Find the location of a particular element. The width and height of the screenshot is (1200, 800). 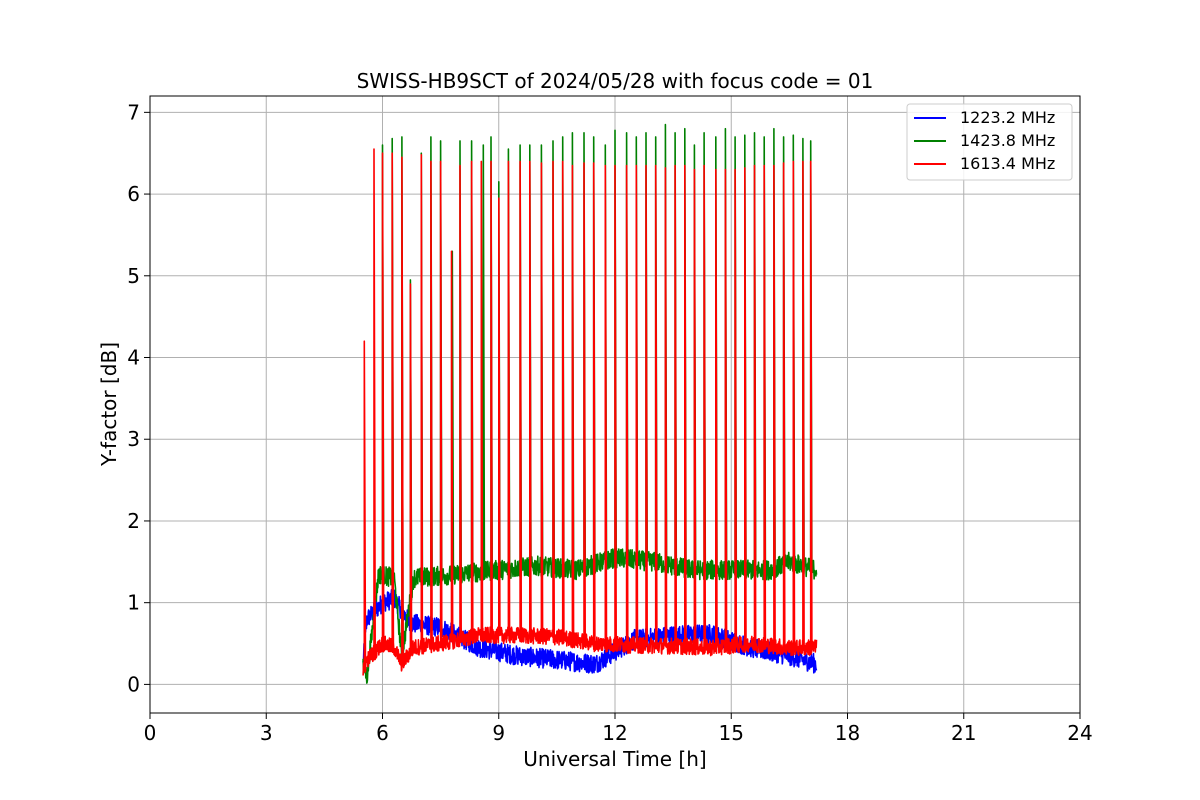

y-tick-label: 3 is located at coordinates (133, 439).